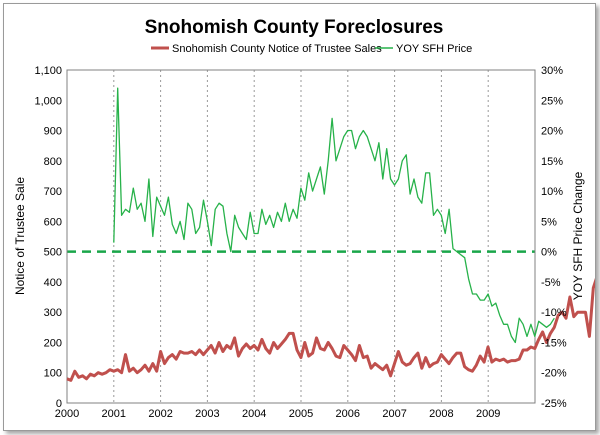  What do you see at coordinates (488, 414) in the screenshot?
I see `x-tick-label-2009: 2009` at bounding box center [488, 414].